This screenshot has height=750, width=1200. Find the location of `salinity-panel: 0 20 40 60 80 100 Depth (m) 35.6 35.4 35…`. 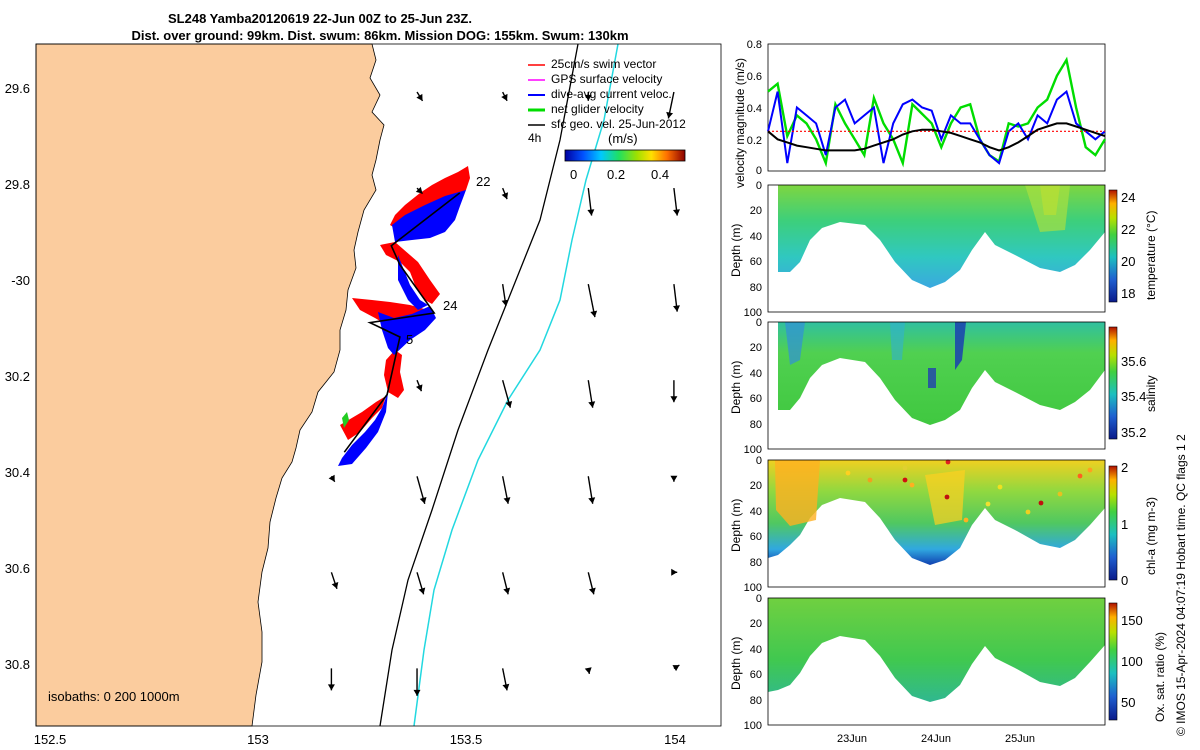

salinity-panel: 0 20 40 60 80 100 Depth (m) 35.6 35.4 35… is located at coordinates (943, 386).